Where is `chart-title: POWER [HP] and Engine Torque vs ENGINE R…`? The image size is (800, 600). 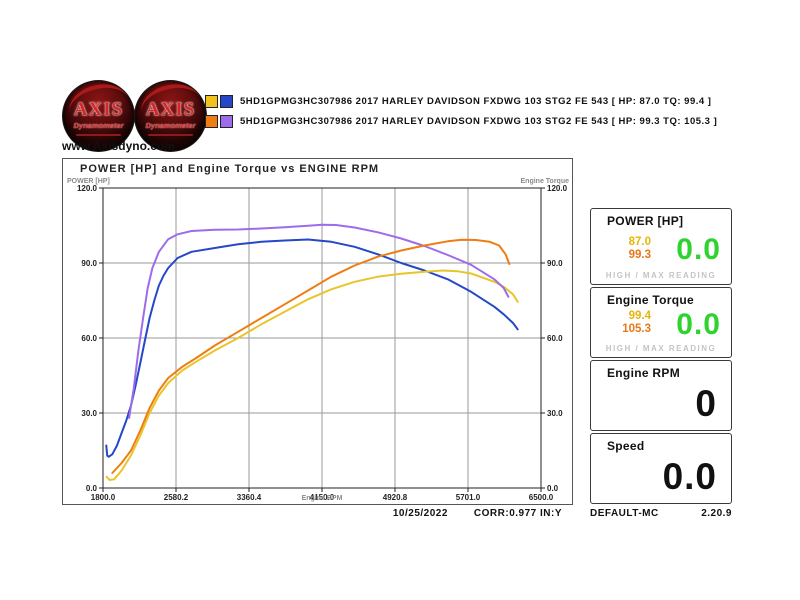
chart-title: POWER [HP] and Engine Torque vs ENGINE R… is located at coordinates (230, 169).